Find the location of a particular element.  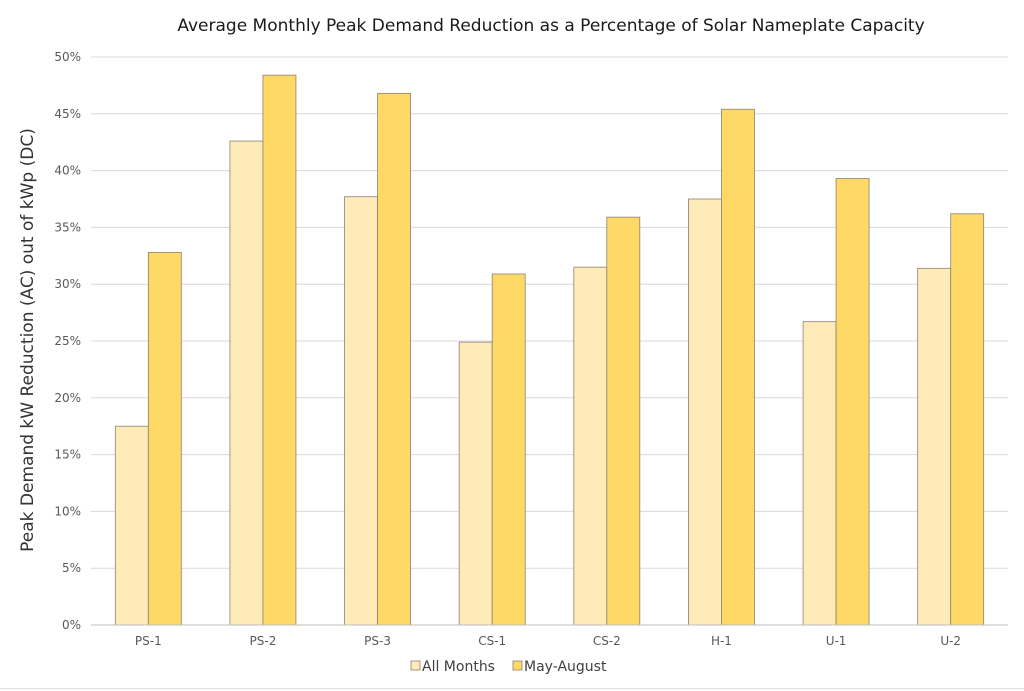

x-tick-label: PS-3 is located at coordinates (377, 641).